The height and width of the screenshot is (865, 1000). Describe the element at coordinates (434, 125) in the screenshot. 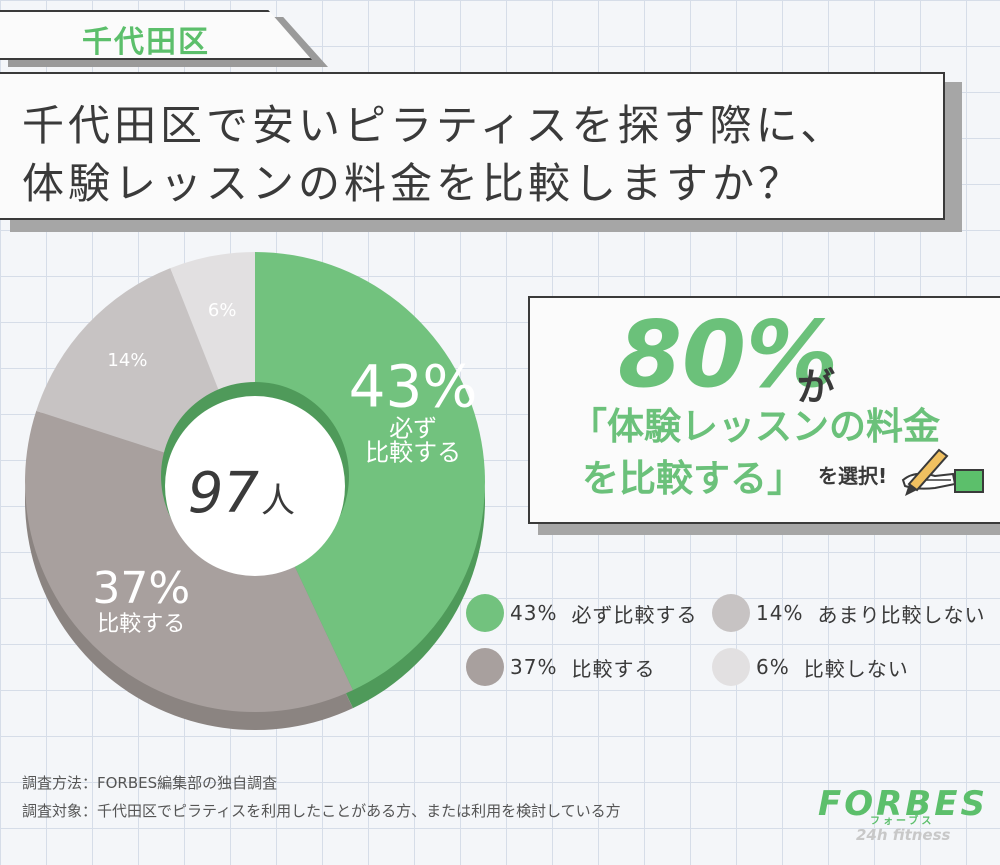

I see `title-line-1: 千代田区で安いピラティスを探す際に、` at that location.